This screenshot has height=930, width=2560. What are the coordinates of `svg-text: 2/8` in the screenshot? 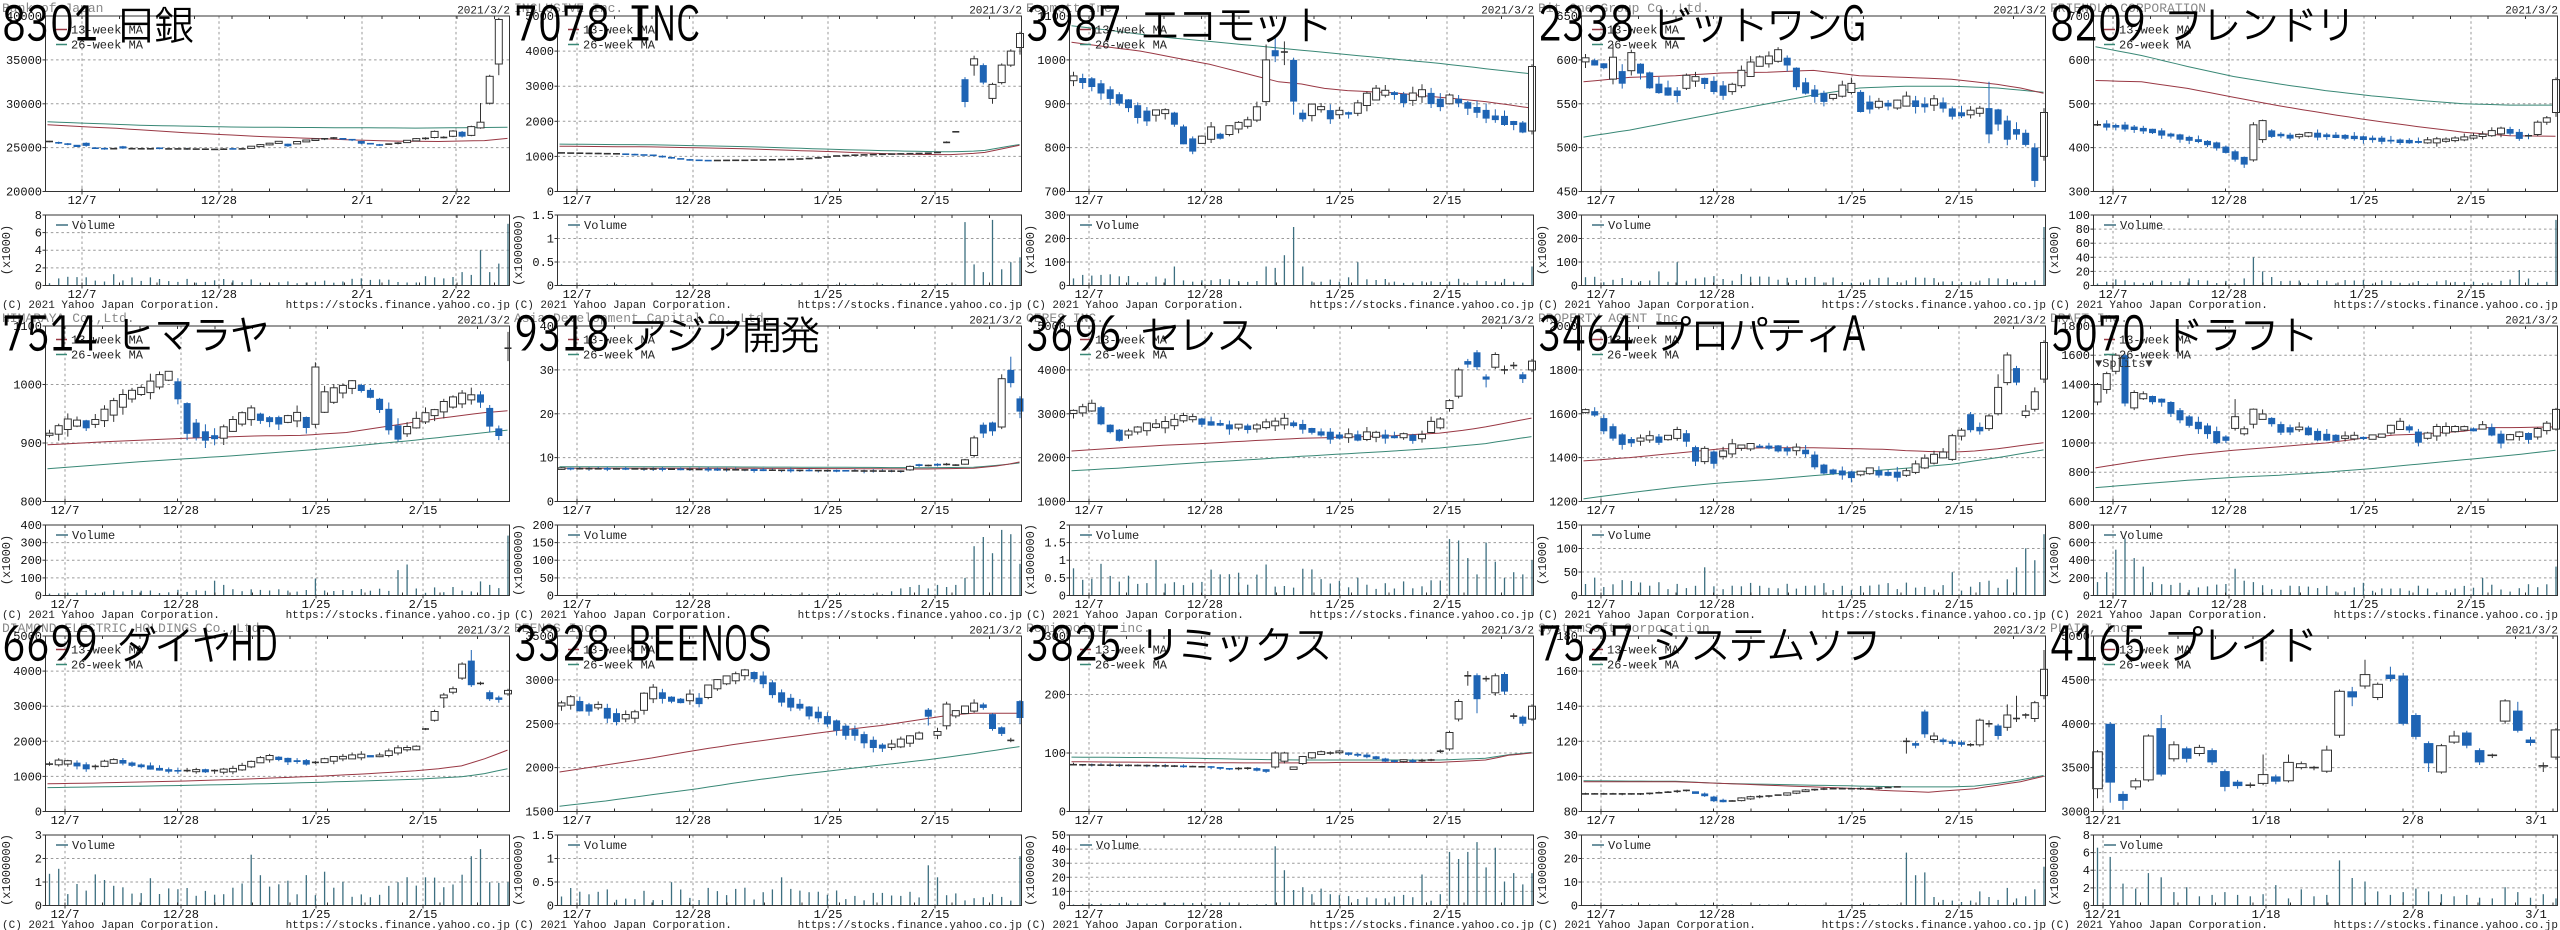 It's located at (2413, 821).